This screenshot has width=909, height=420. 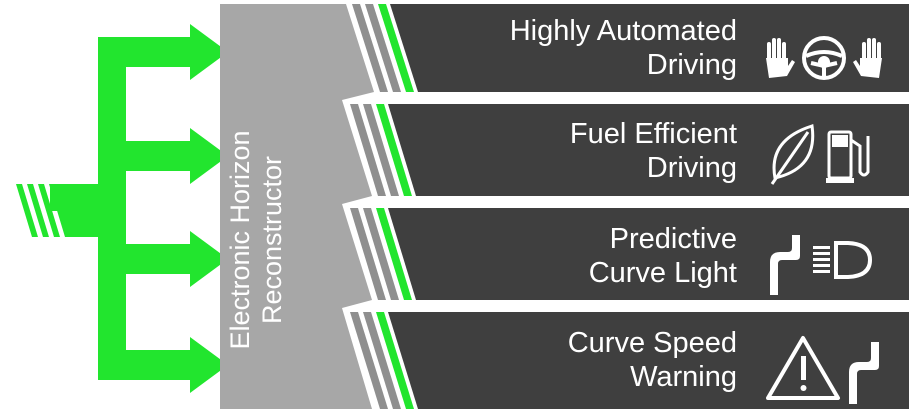 What do you see at coordinates (527, 256) in the screenshot?
I see `function-label-predictive-curve: Predictive Curve Light` at bounding box center [527, 256].